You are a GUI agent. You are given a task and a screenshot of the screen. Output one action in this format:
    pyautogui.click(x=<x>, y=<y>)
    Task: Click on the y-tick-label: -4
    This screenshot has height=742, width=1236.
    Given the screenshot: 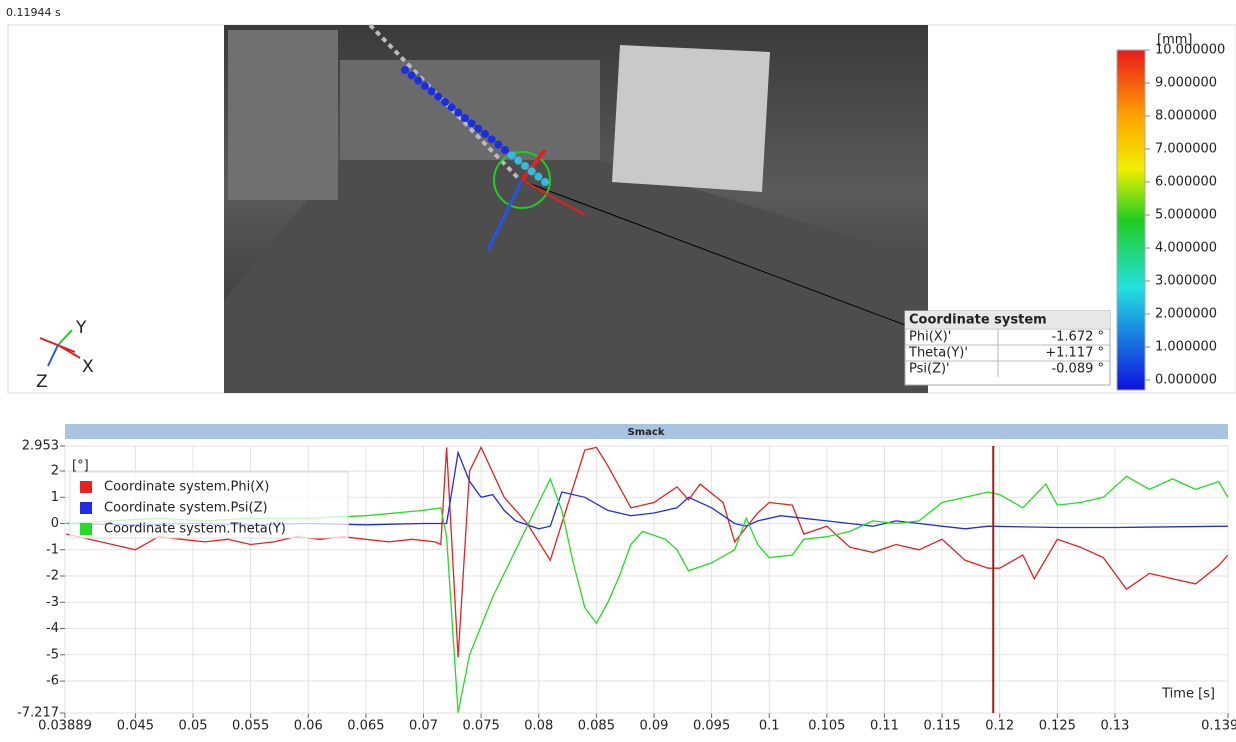 What is the action you would take?
    pyautogui.click(x=52, y=628)
    